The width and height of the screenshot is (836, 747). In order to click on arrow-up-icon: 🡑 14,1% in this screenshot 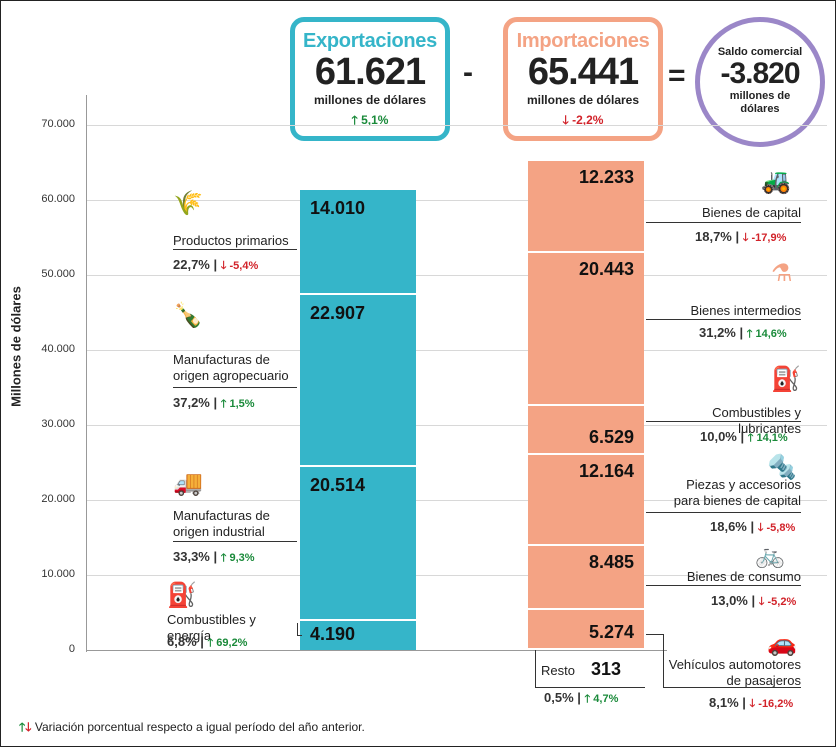, I will do `click(767, 438)`.